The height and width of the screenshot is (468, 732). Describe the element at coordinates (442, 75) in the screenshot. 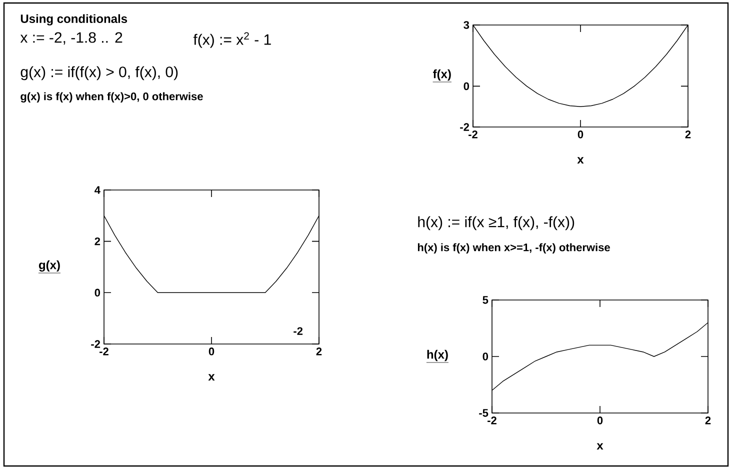

I see `y-axis-title: f(x)` at that location.